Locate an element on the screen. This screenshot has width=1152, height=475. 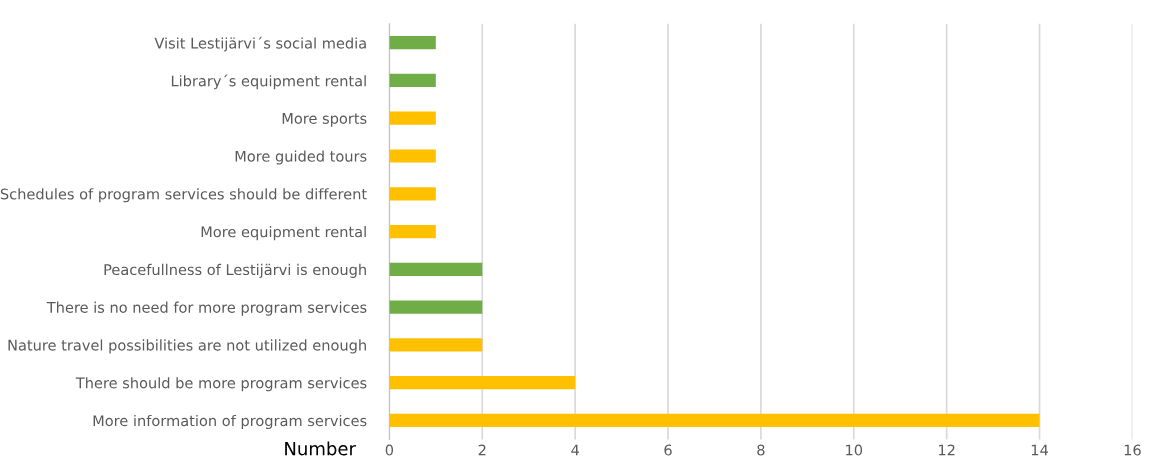
x-axis-title: Number is located at coordinates (320, 448).